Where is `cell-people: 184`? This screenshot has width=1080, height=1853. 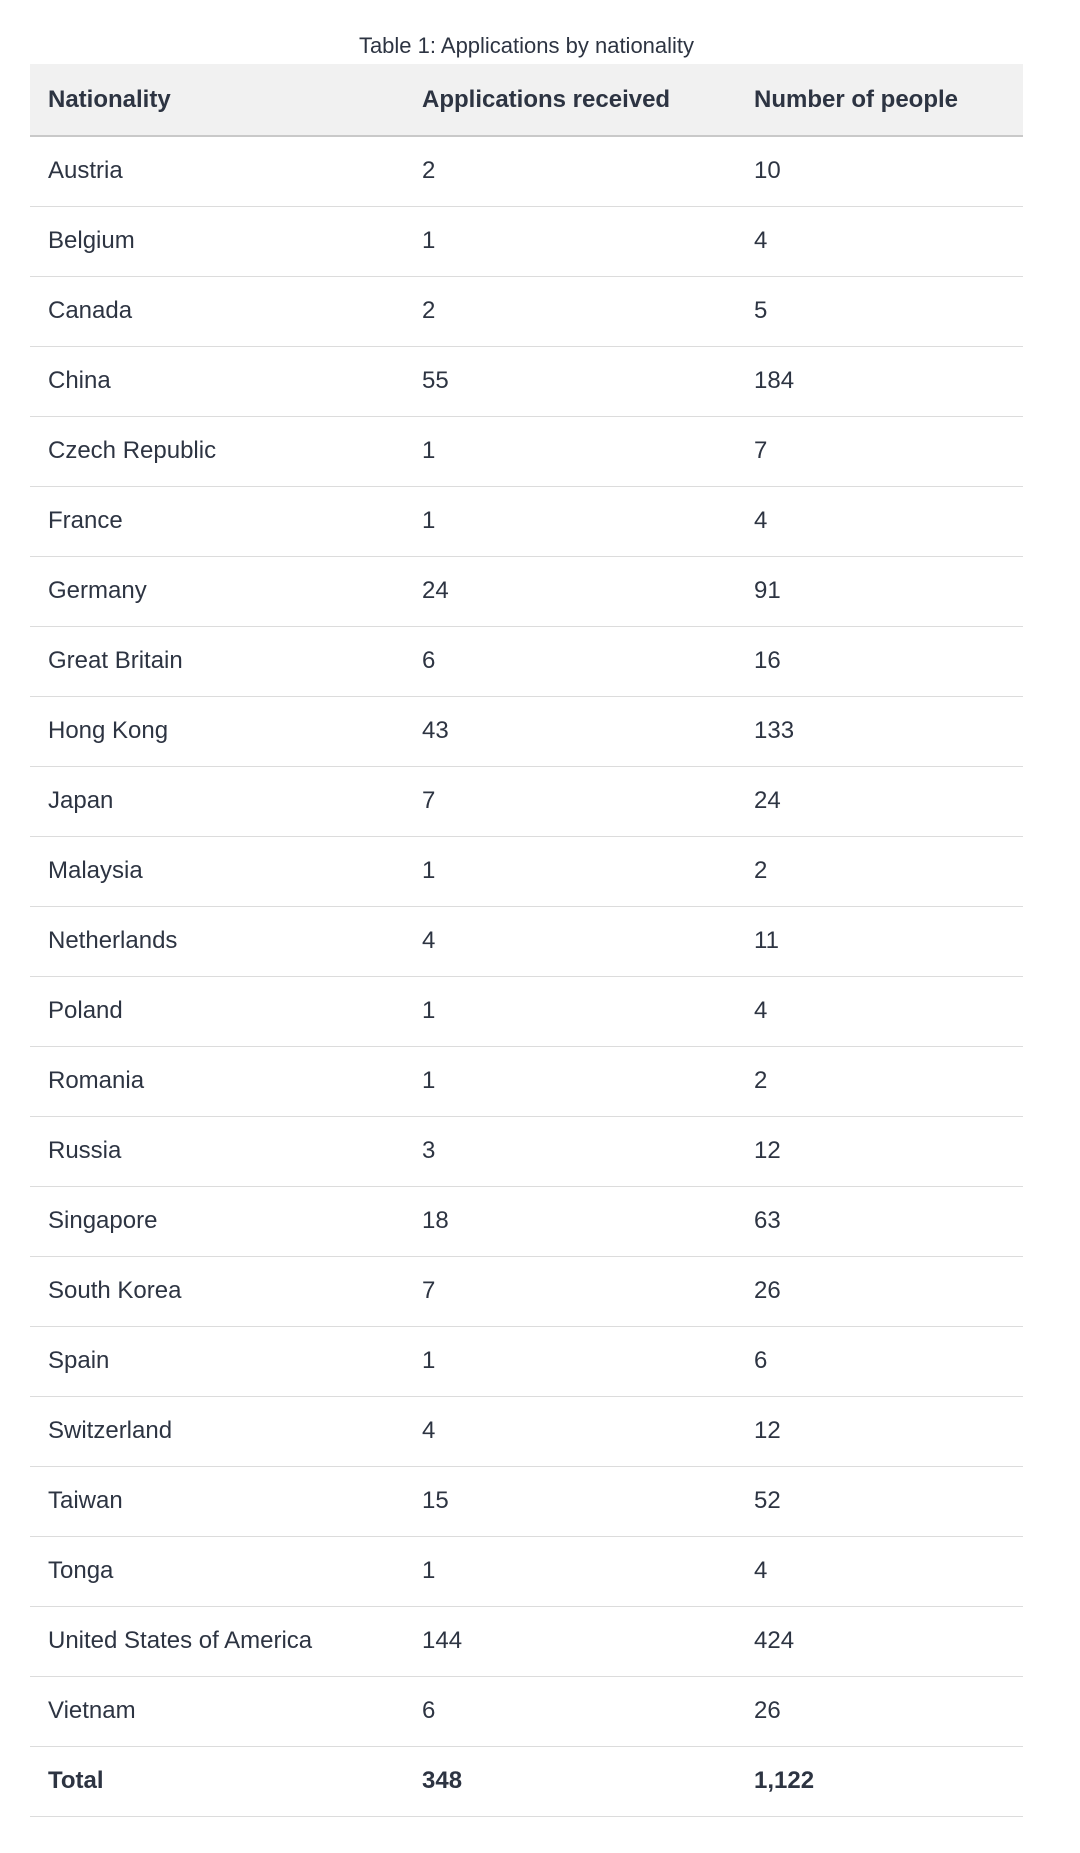
cell-people: 184 is located at coordinates (879, 381).